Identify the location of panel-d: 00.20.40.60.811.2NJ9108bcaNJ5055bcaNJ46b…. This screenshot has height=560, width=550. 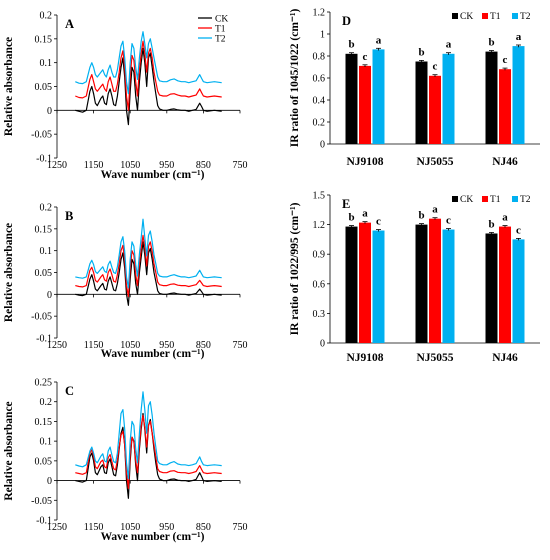
(414, 88).